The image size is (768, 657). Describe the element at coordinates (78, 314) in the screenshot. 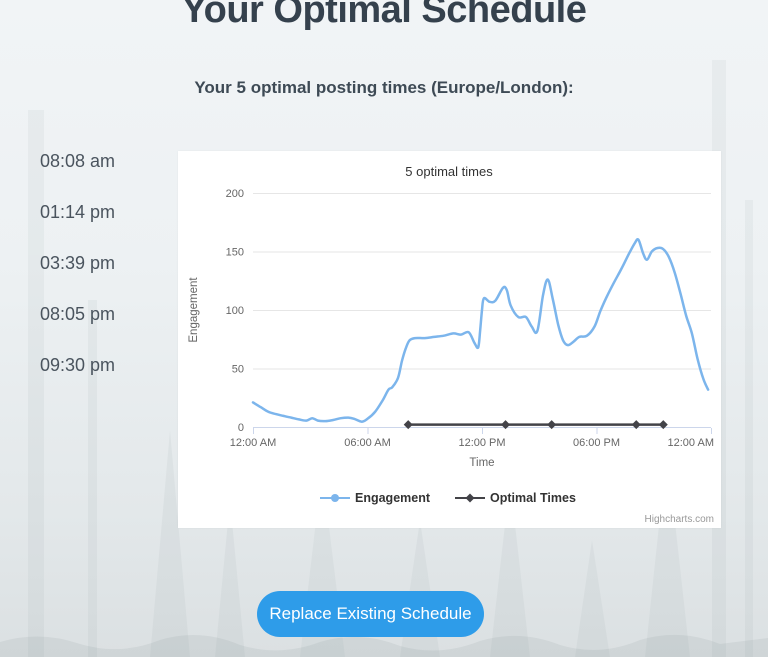

I see `optimal-time-item: 08:05 pm` at that location.